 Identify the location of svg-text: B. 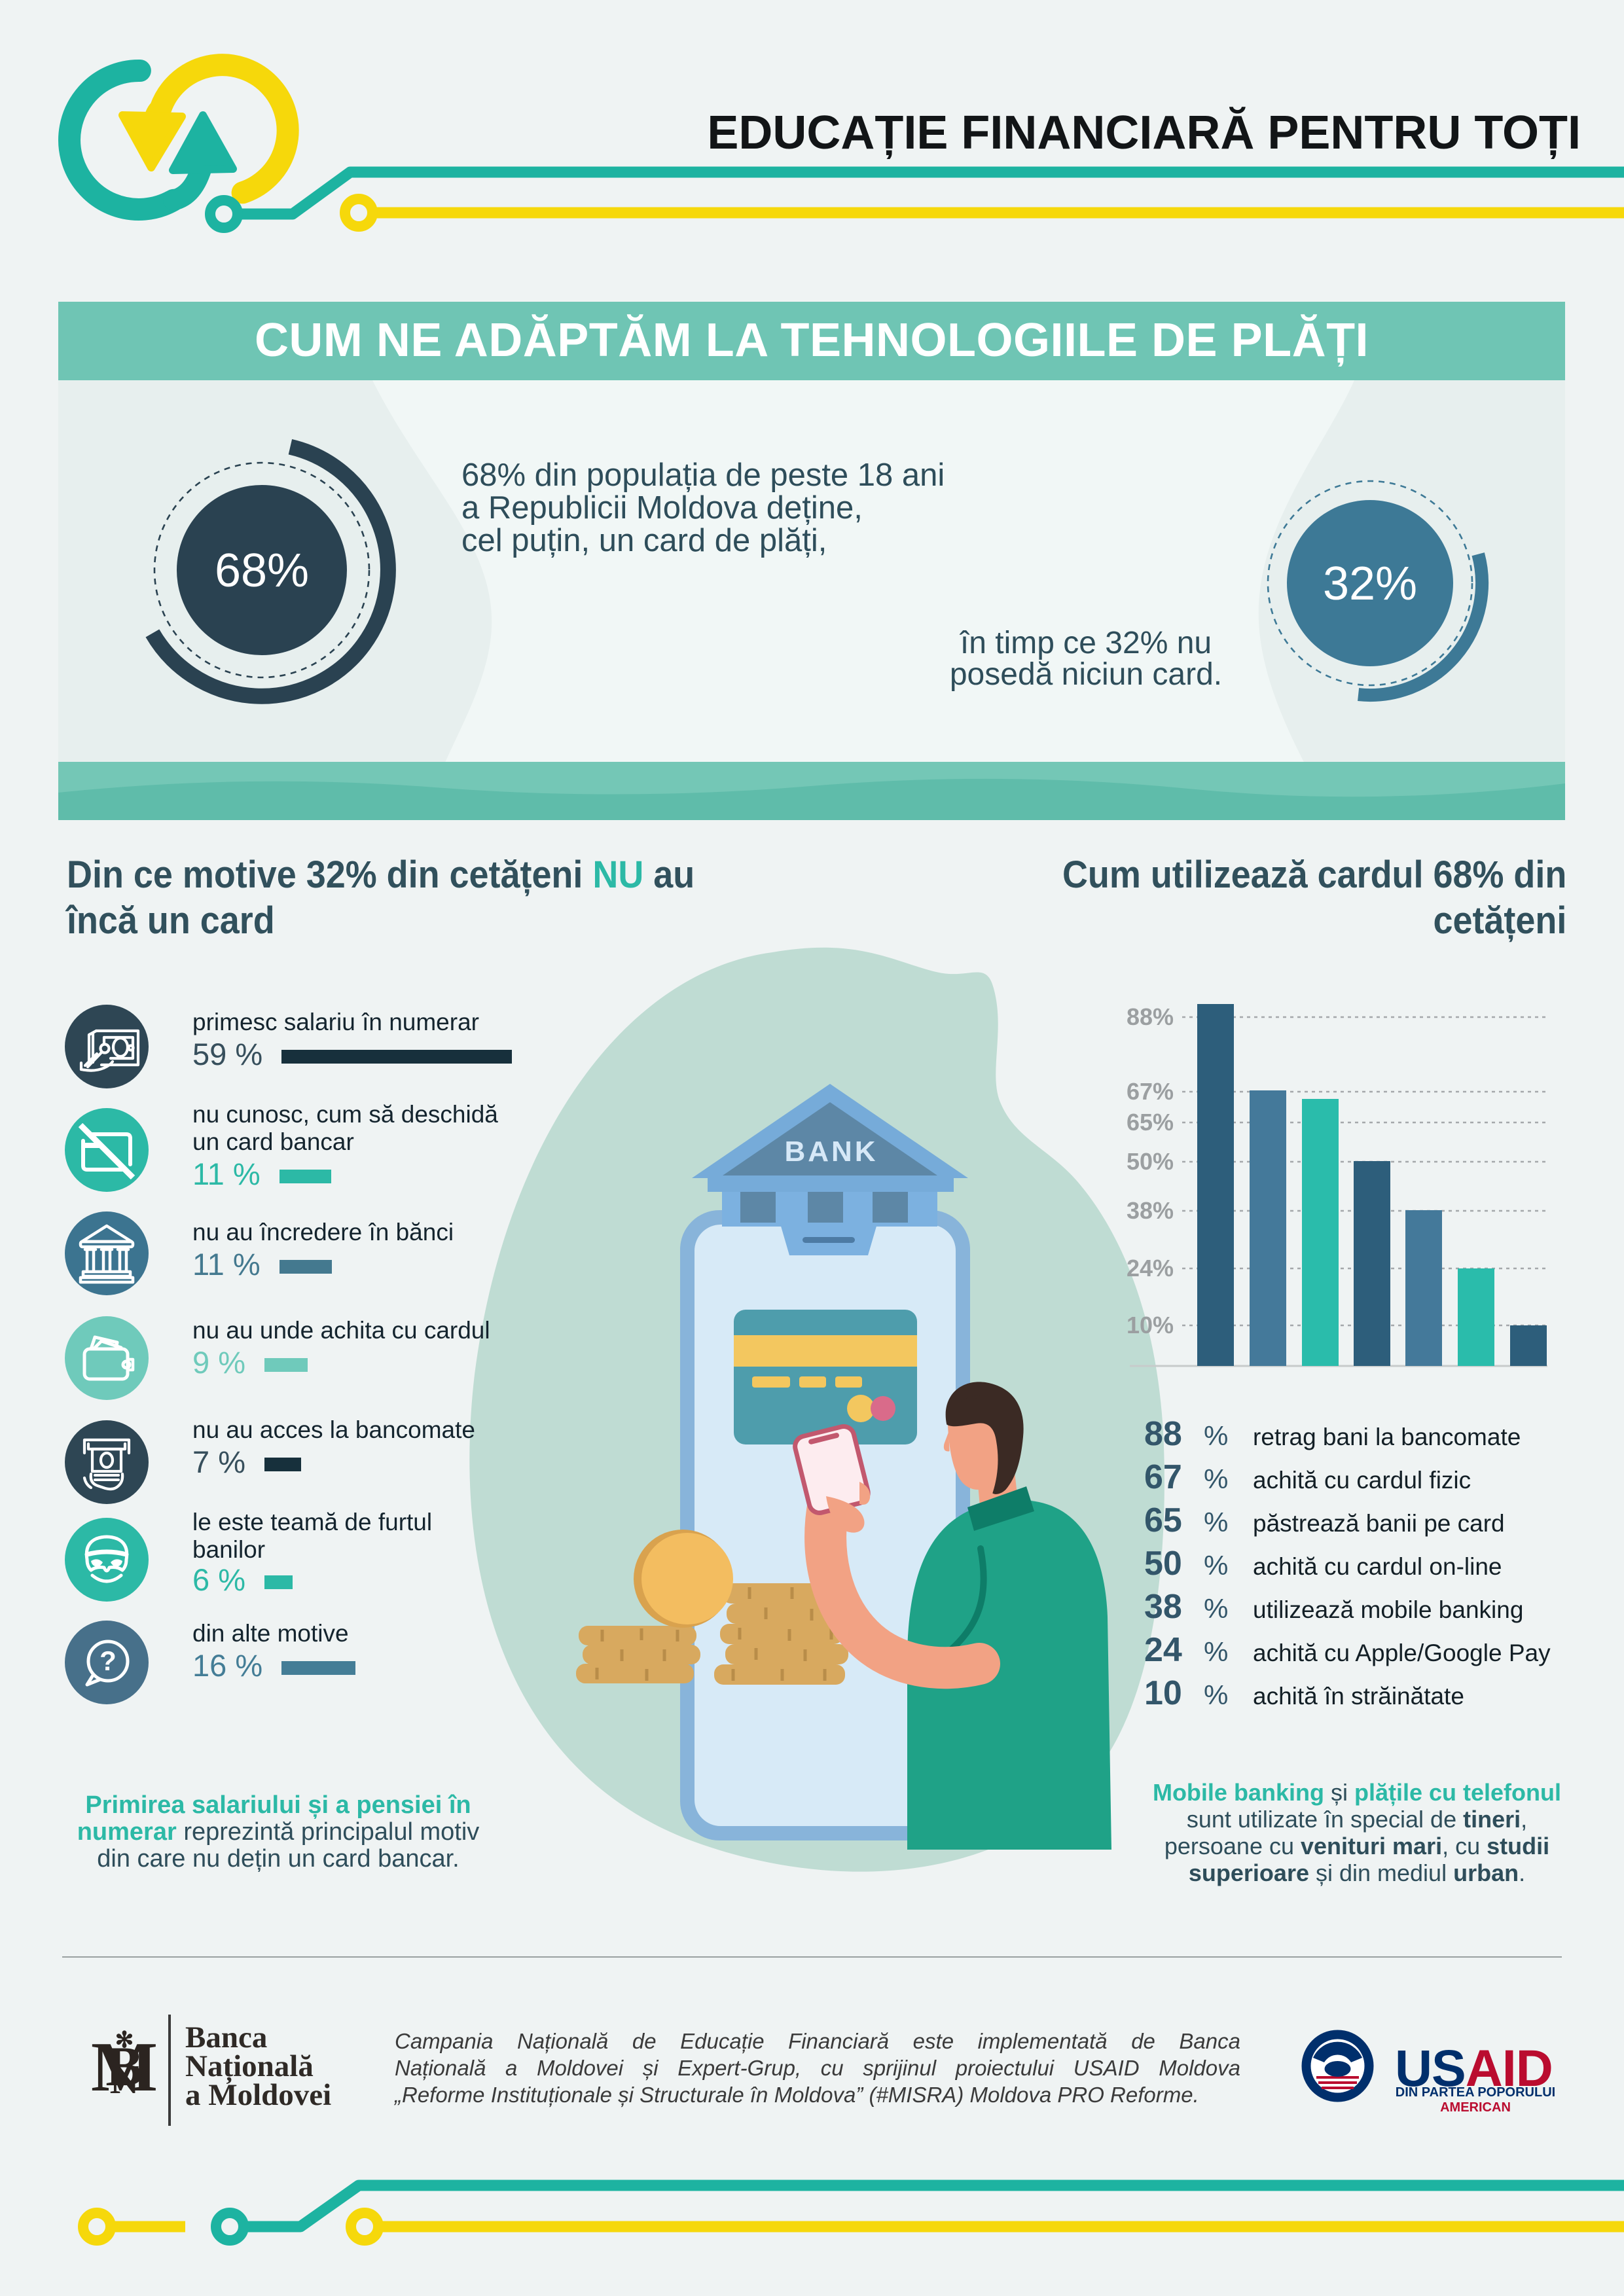
(124, 2066).